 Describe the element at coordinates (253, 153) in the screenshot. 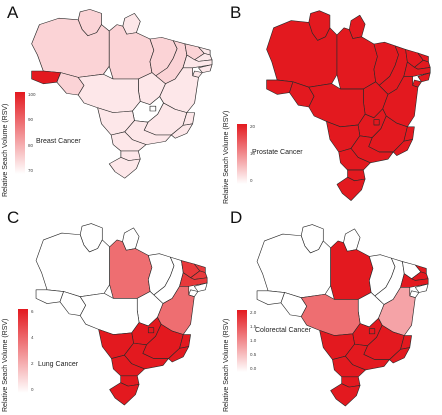

I see `legend-tick-label: 10` at that location.